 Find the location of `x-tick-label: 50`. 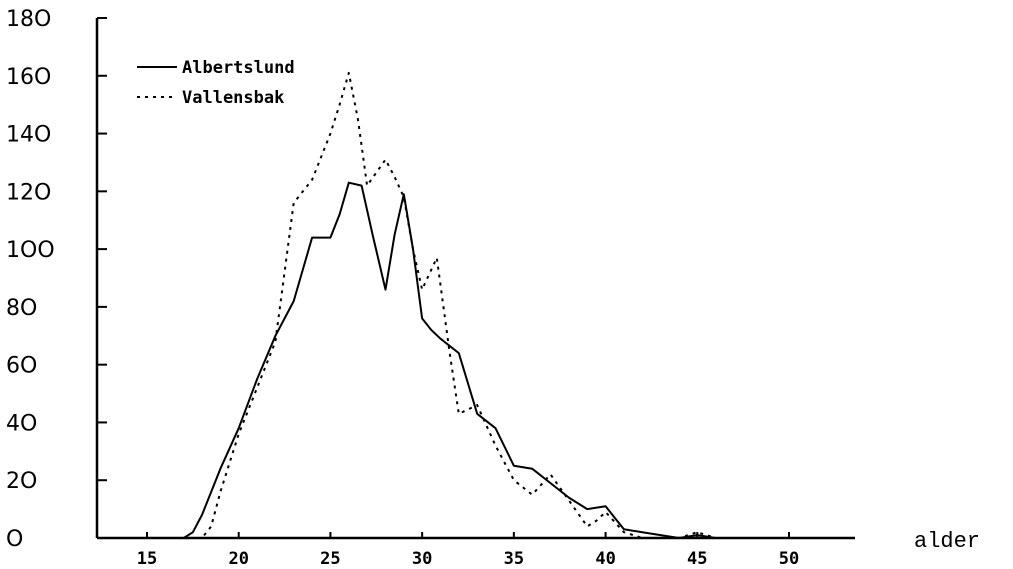

x-tick-label: 50 is located at coordinates (789, 559).